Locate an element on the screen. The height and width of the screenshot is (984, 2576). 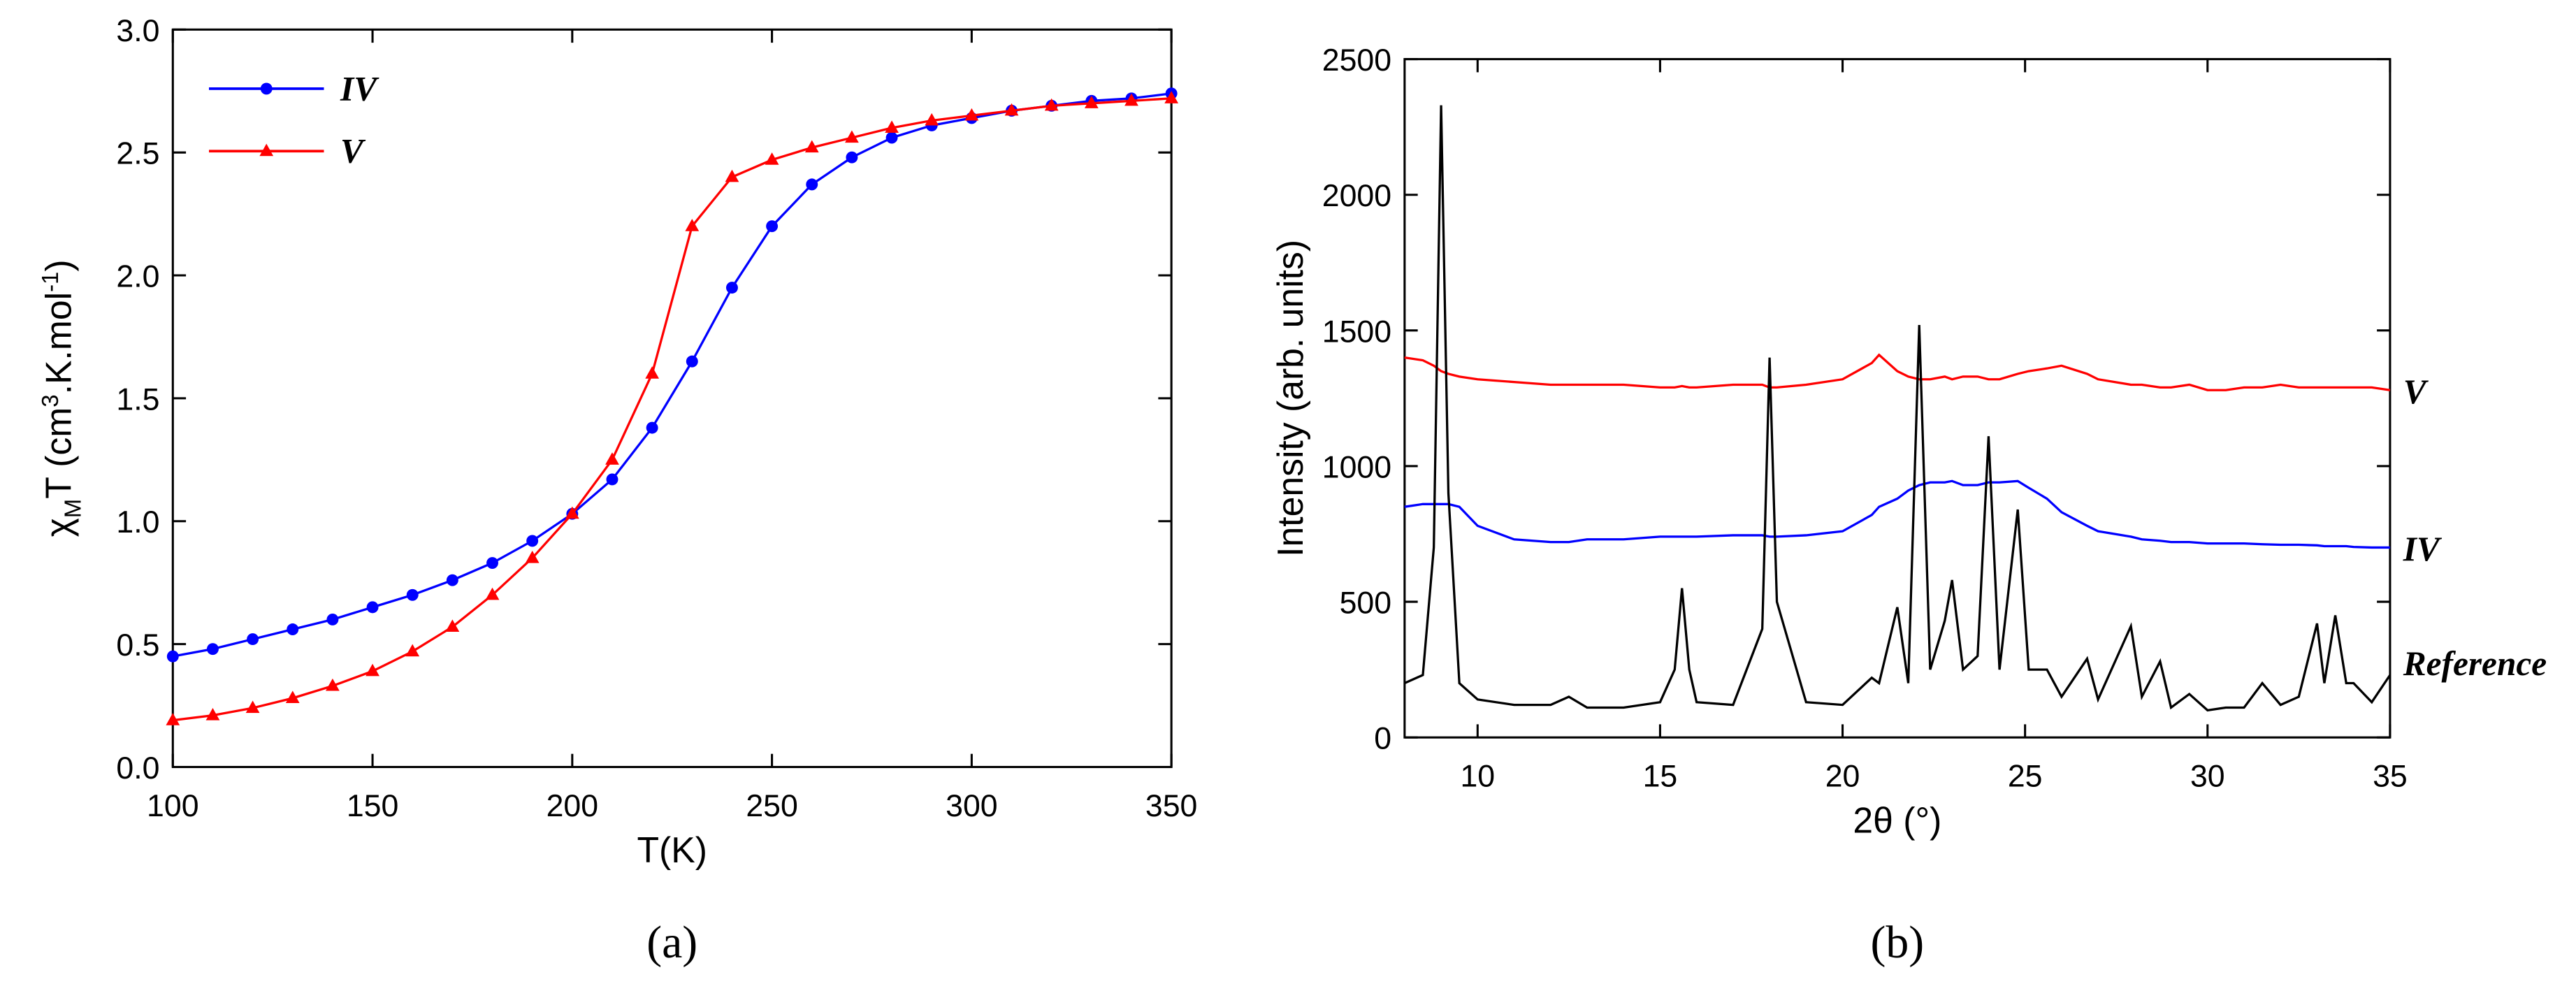
y-tick-label: 0.5 is located at coordinates (137, 645).